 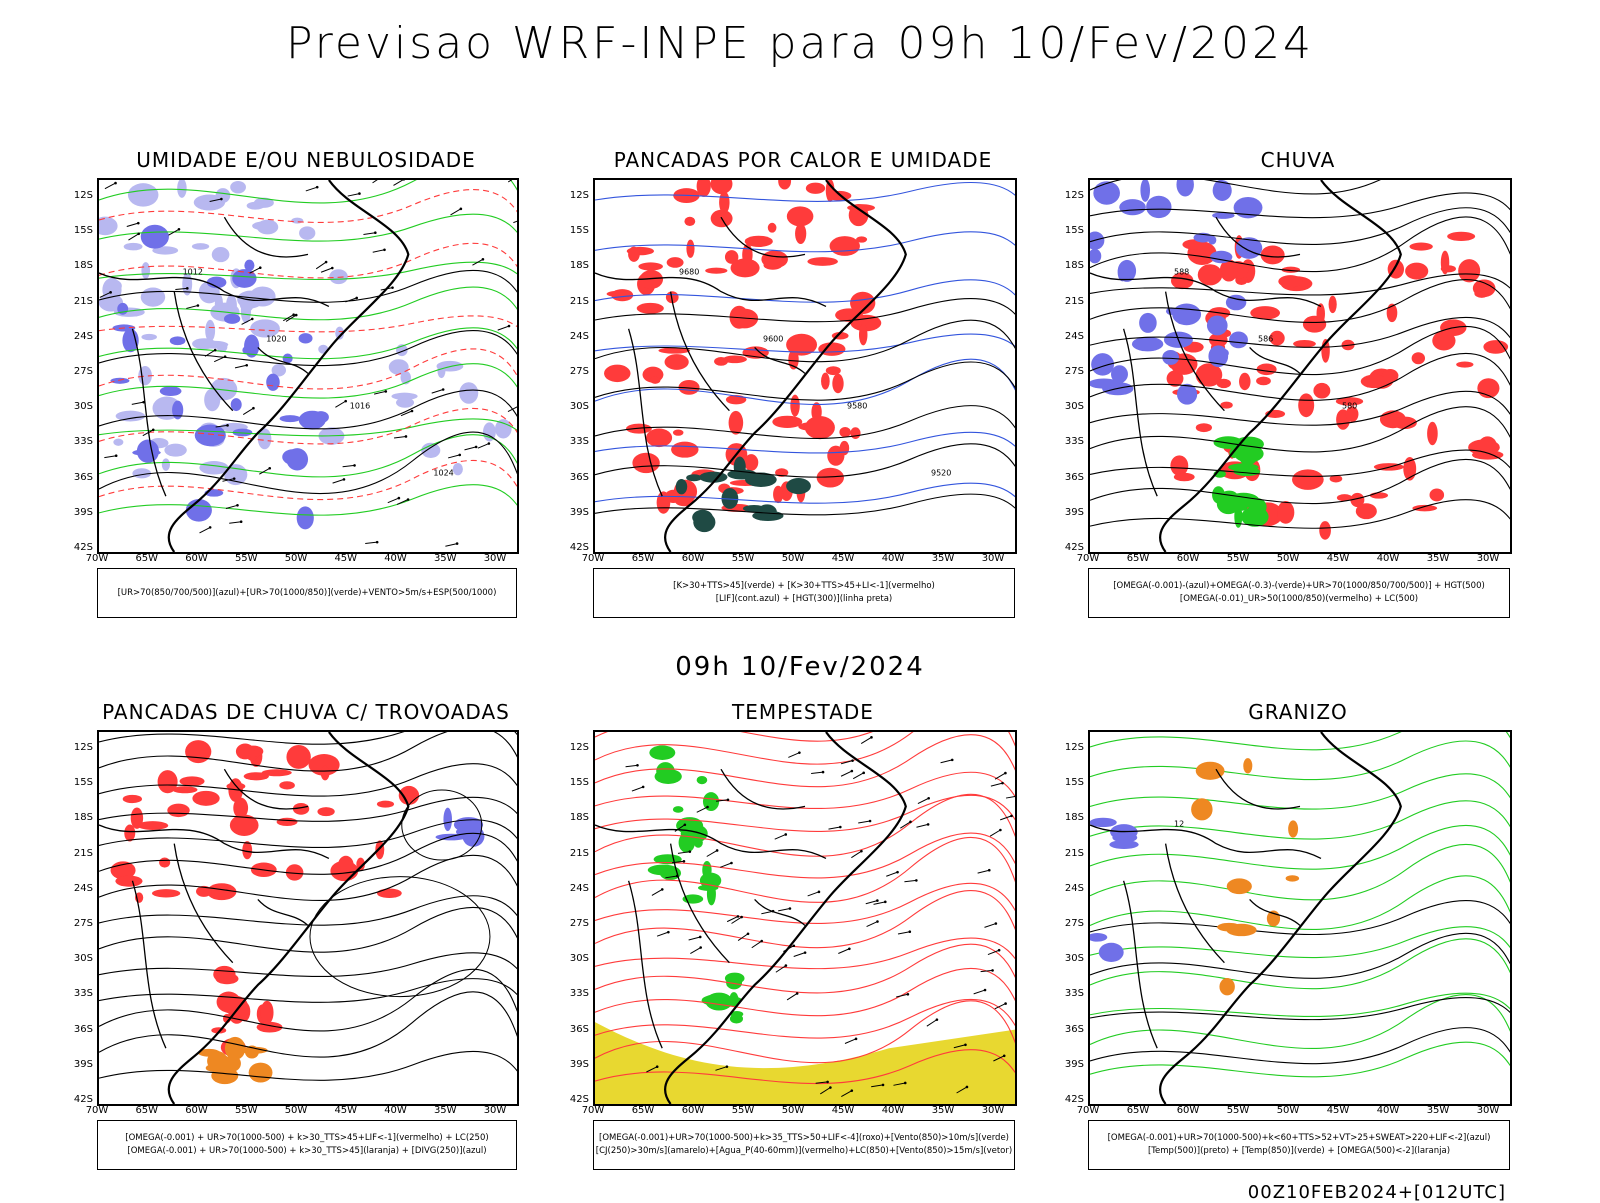 What do you see at coordinates (800, 43) in the screenshot?
I see `main-title: Previsao WRF-INPE para 09h 10/Fev/2024` at bounding box center [800, 43].